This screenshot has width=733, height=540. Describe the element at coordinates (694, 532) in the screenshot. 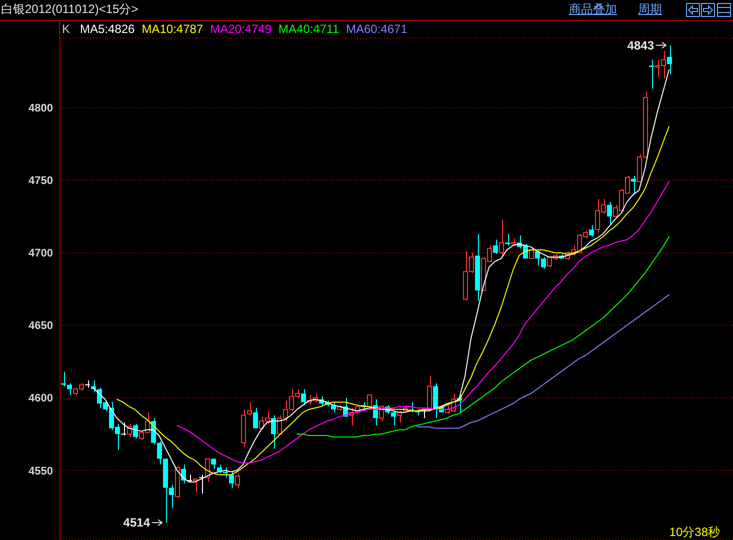

I see `annotation: 10分38秒` at that location.